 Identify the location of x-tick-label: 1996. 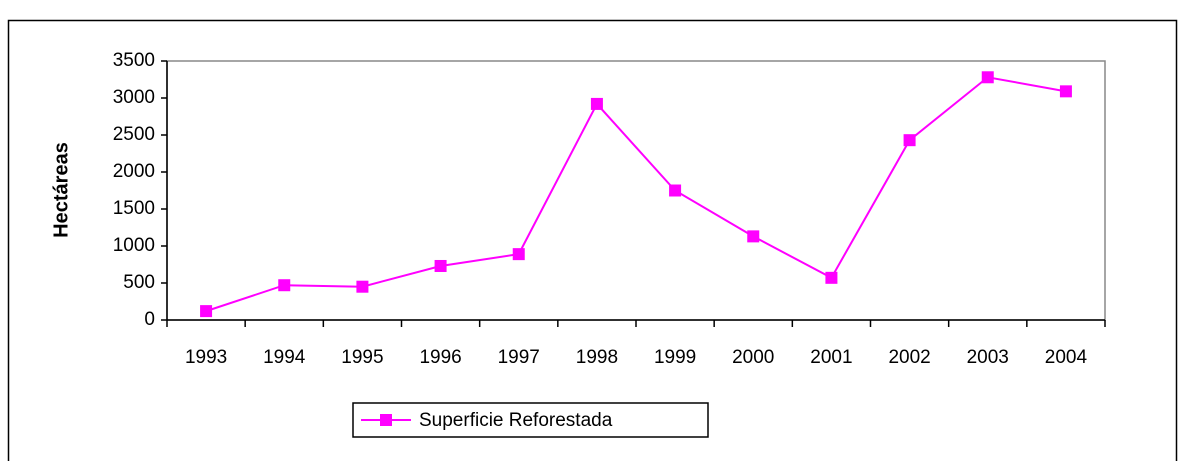
(440, 357).